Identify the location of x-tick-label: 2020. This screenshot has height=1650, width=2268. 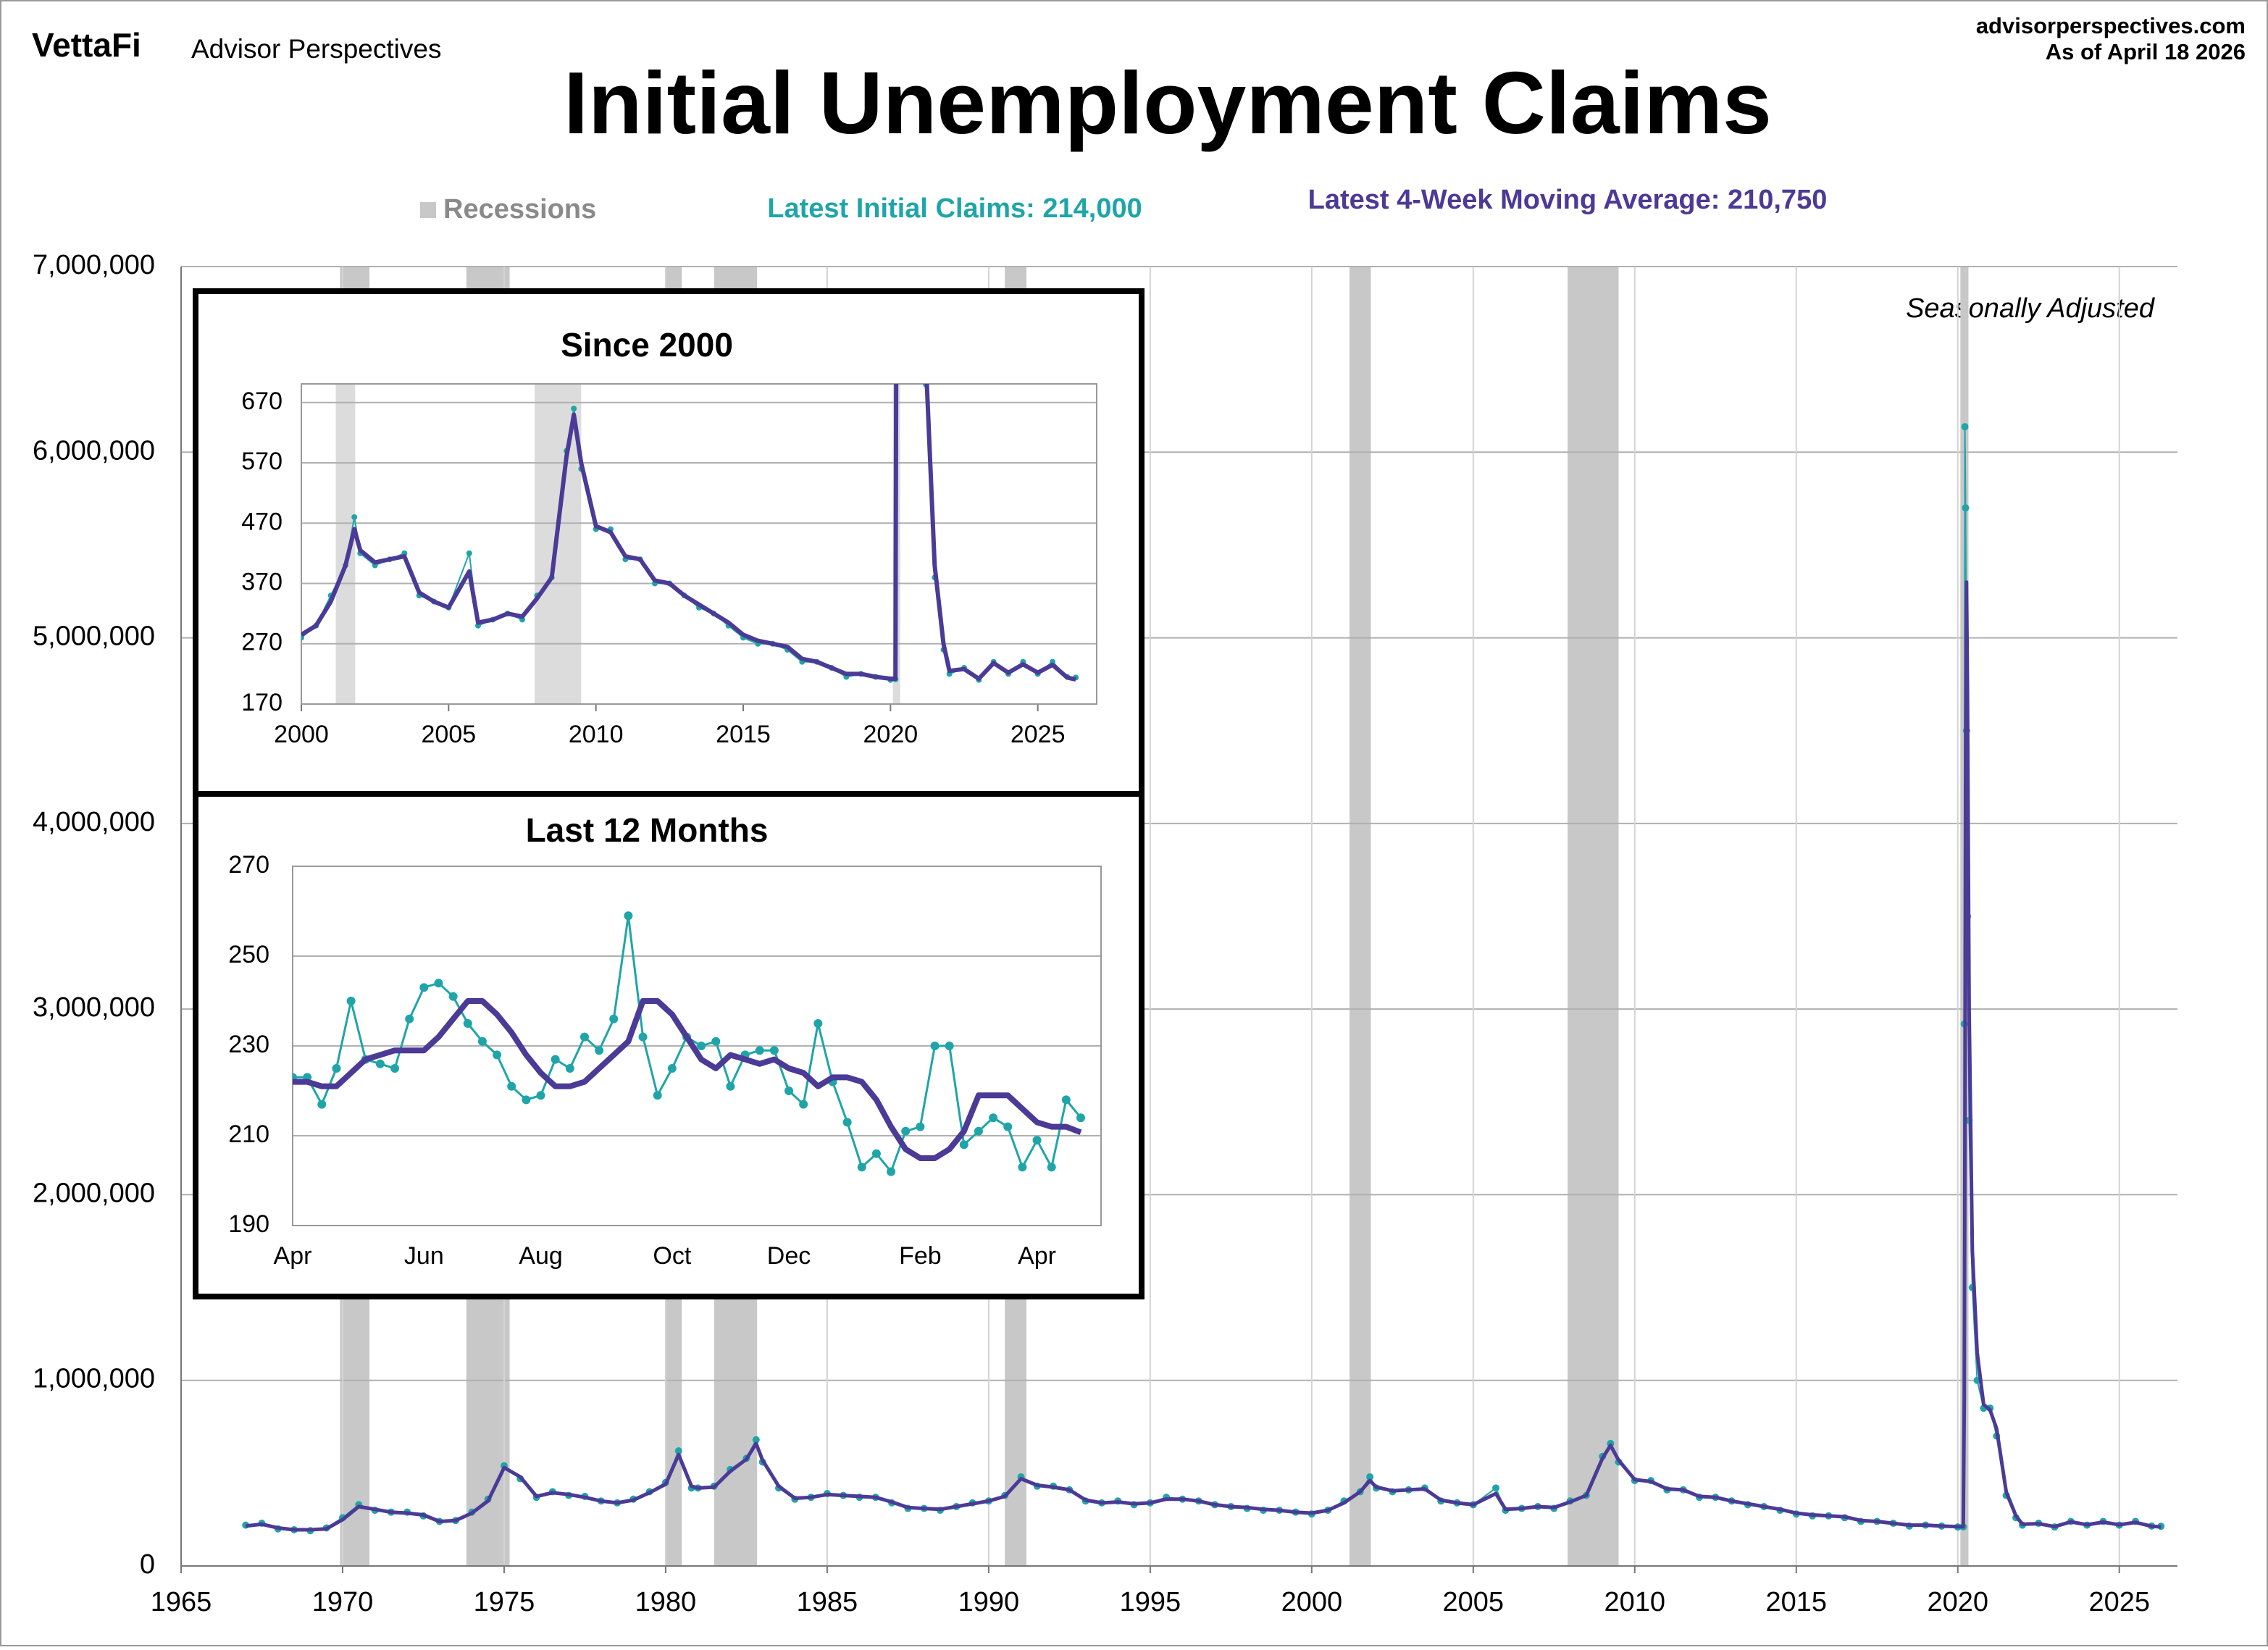
(1958, 1602).